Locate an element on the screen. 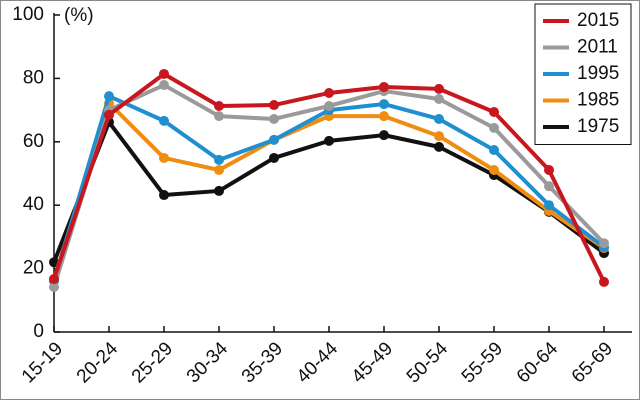 The image size is (640, 400). legend-label: 2015 is located at coordinates (598, 20).